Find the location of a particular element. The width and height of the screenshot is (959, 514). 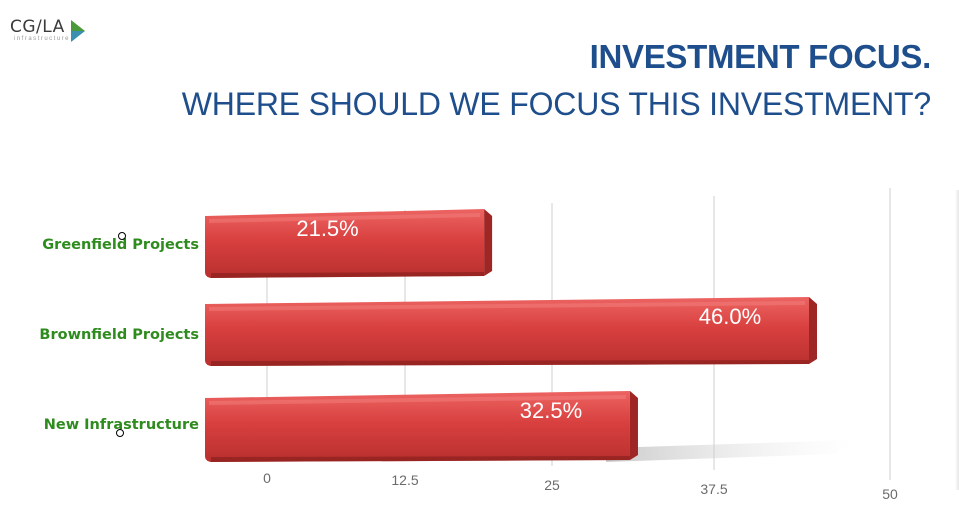

page-subtitle: WHERE SHOULD WE FOCUS THIS INVESTMENT? is located at coordinates (556, 104).